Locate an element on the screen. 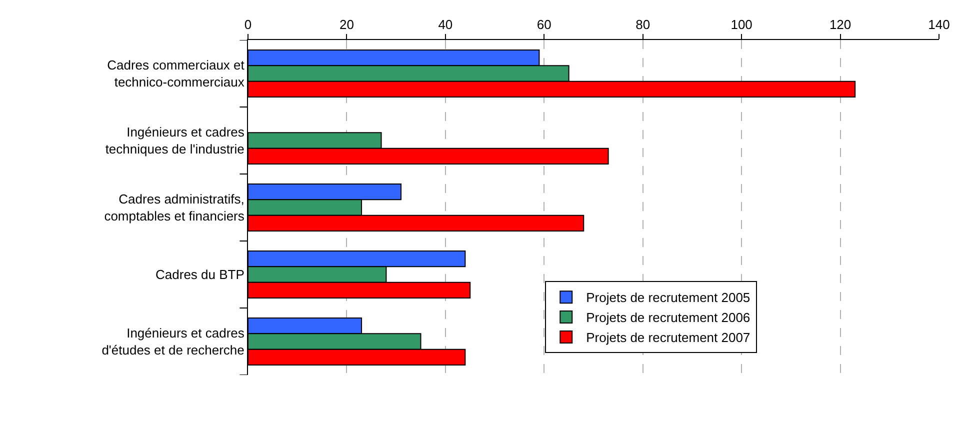 The image size is (957, 432). x-tick-label: 20 is located at coordinates (346, 24).